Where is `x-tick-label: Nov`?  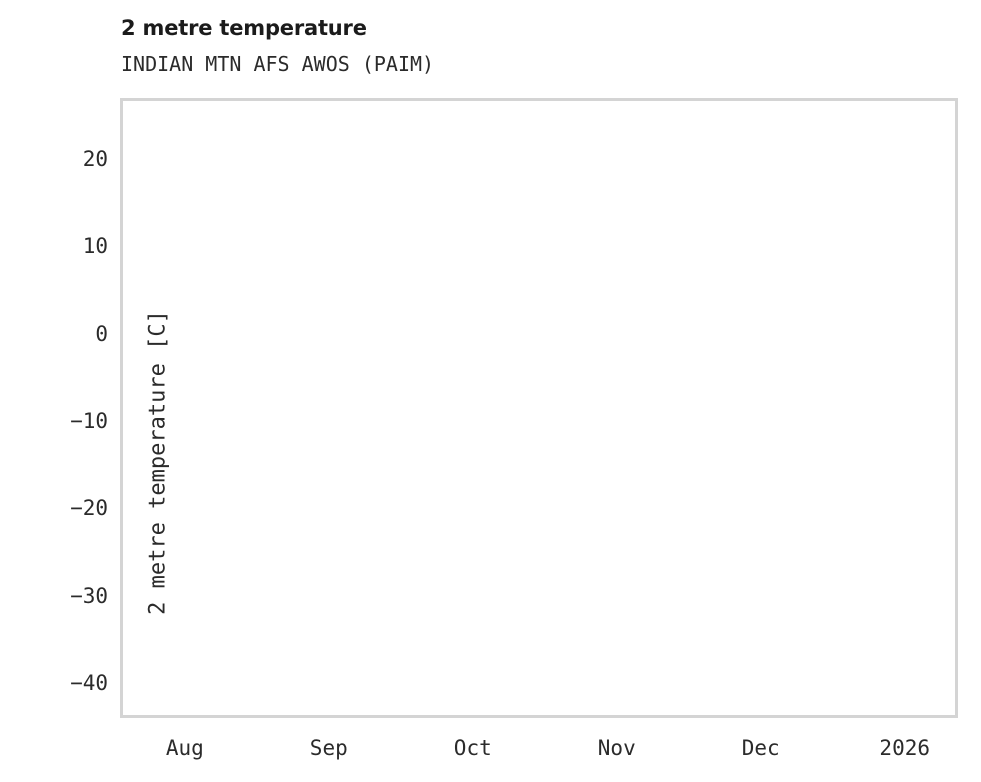 x-tick-label: Nov is located at coordinates (616, 748).